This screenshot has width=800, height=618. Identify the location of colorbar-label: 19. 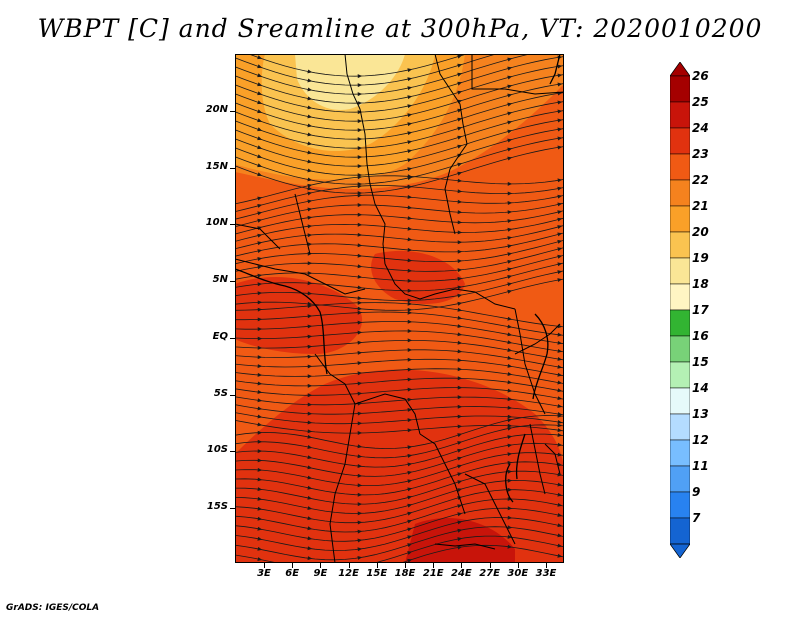
(700, 258).